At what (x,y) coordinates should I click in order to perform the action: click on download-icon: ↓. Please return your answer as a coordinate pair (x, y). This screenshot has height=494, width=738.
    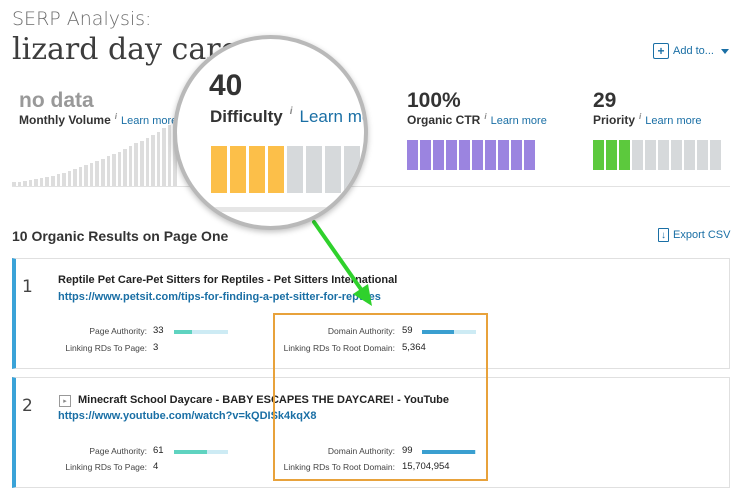
    Looking at the image, I should click on (663, 235).